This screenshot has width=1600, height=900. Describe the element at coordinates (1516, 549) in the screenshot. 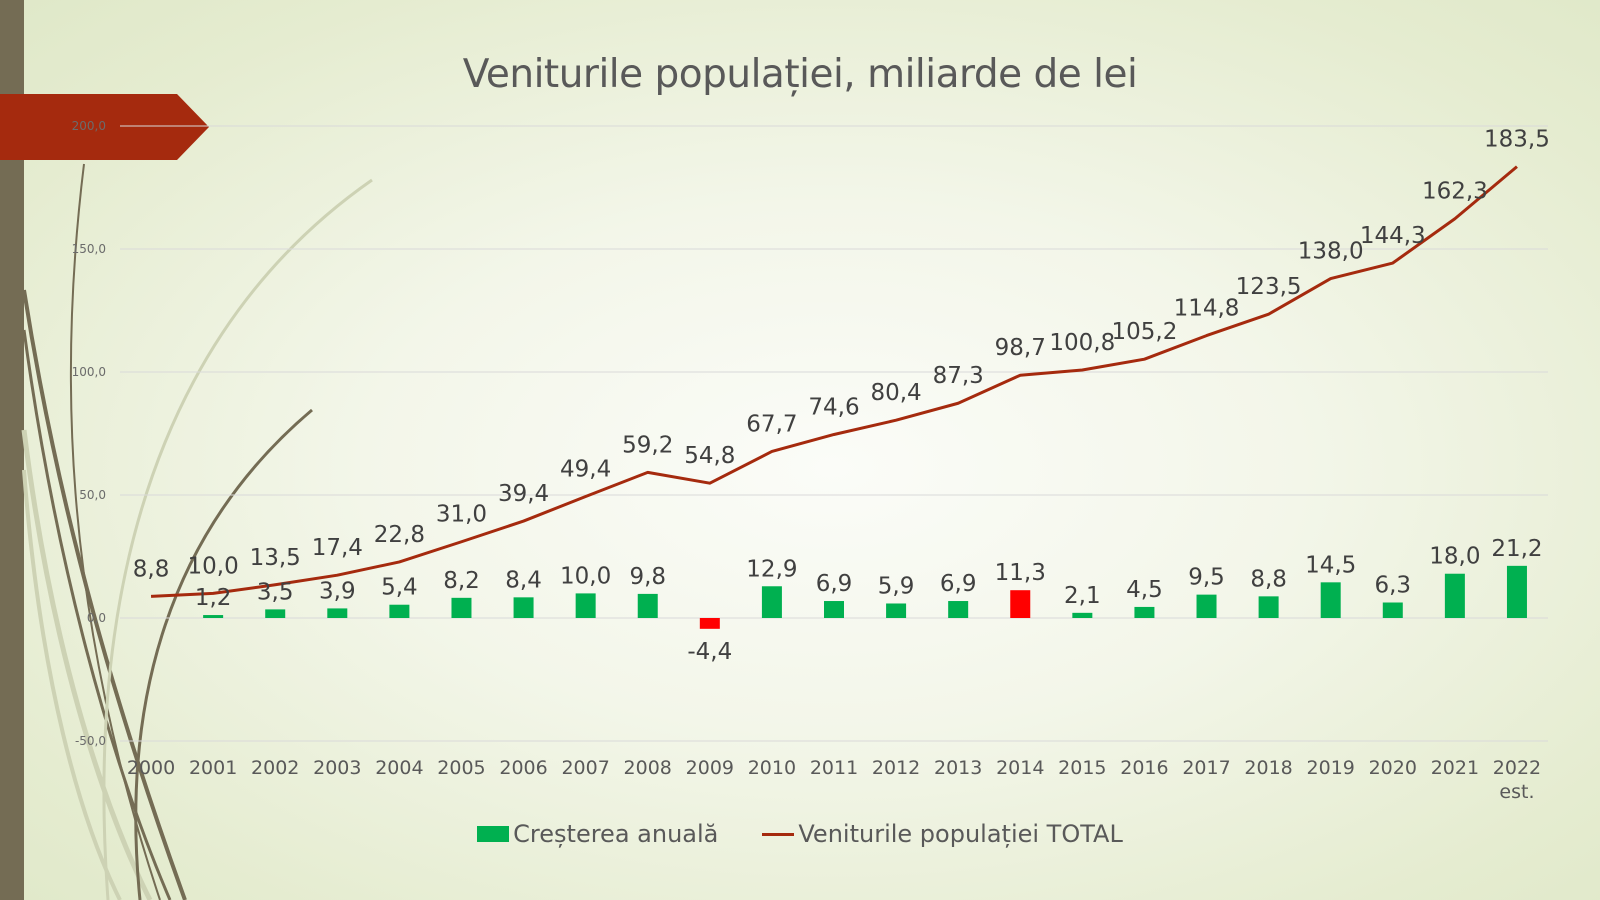

I see `bar-data-label: 21,2` at that location.